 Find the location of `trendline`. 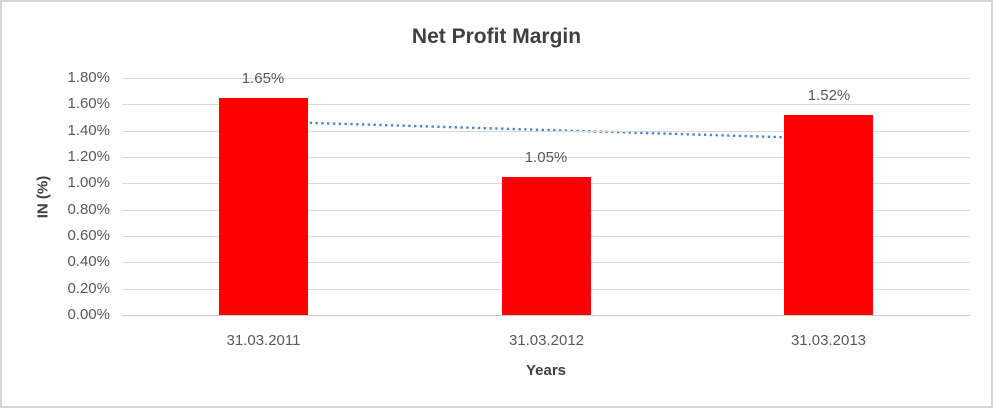

trendline is located at coordinates (546, 130).